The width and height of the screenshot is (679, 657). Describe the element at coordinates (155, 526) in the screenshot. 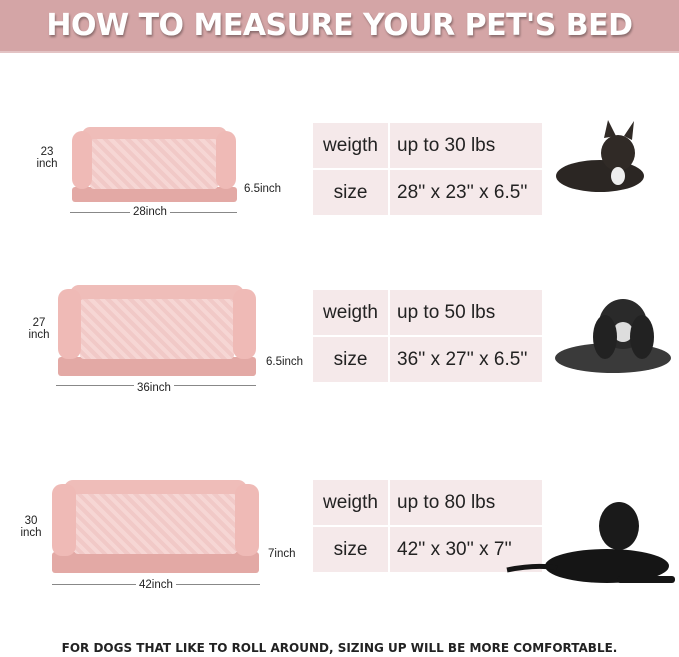

I see `bed-large-image` at that location.